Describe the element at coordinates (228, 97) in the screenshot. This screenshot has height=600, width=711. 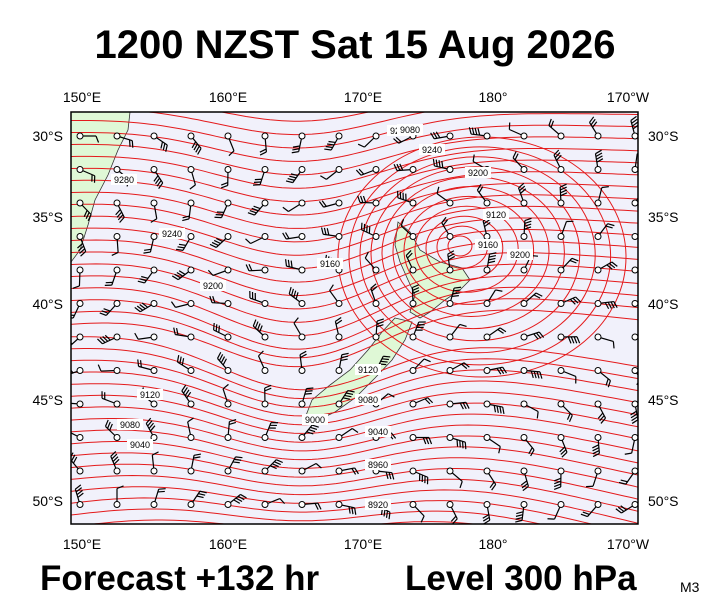
I see `top-lon-label: 160°E` at that location.